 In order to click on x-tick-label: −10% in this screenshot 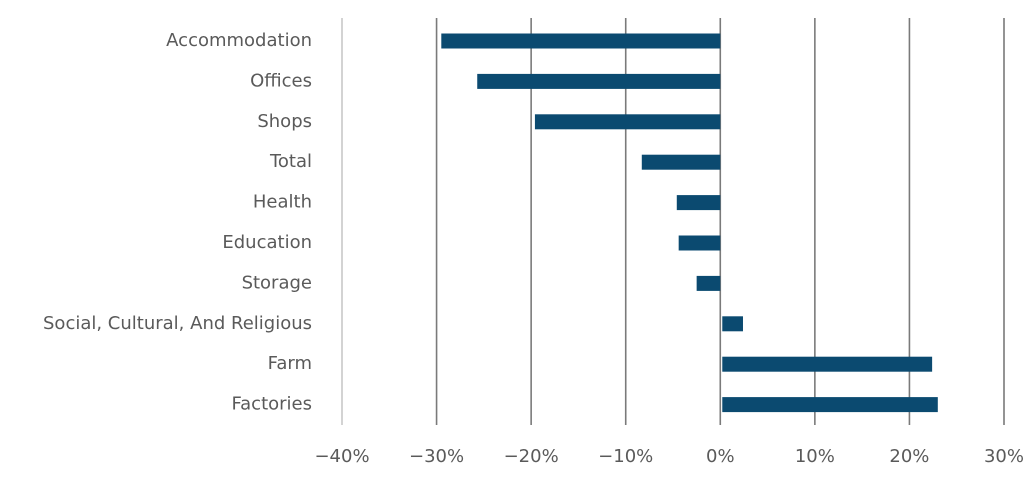, I will do `click(625, 456)`.